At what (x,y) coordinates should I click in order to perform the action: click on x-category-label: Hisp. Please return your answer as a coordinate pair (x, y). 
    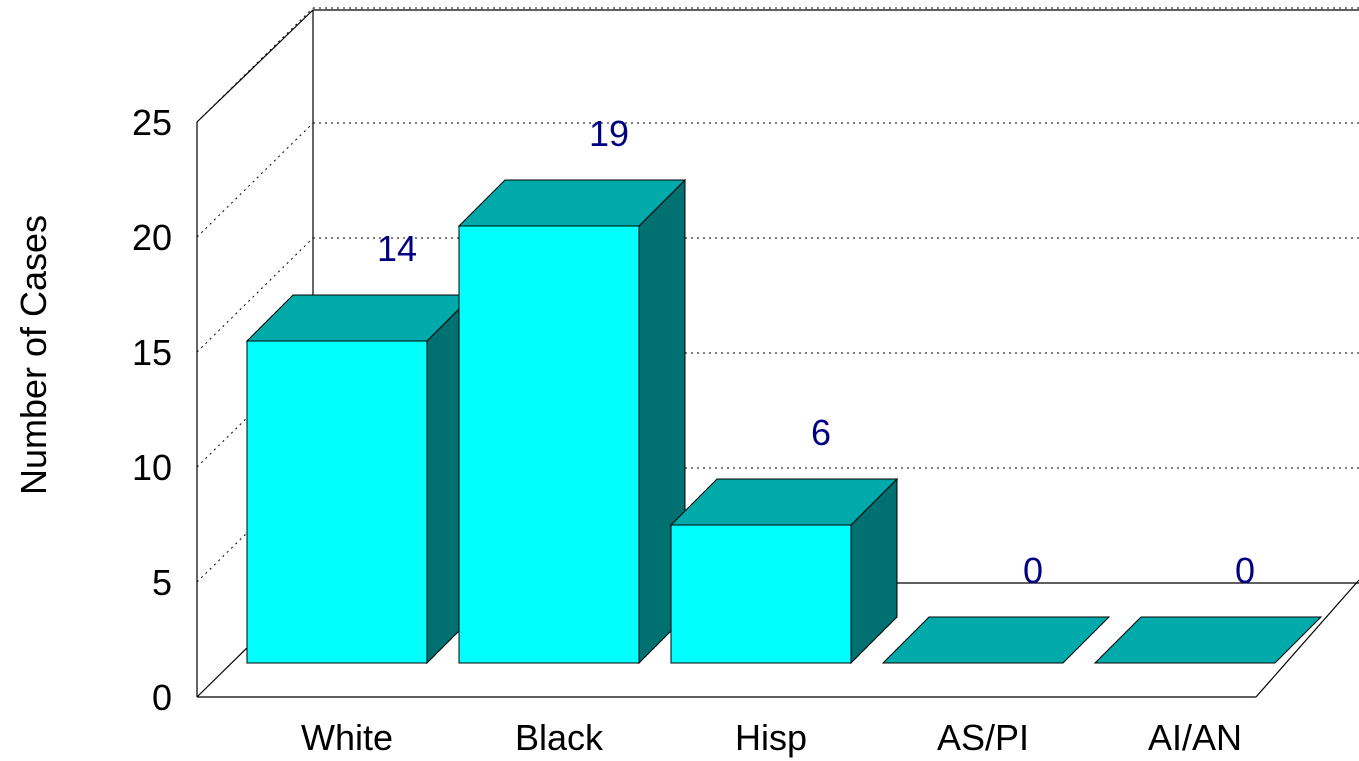
    Looking at the image, I should click on (771, 737).